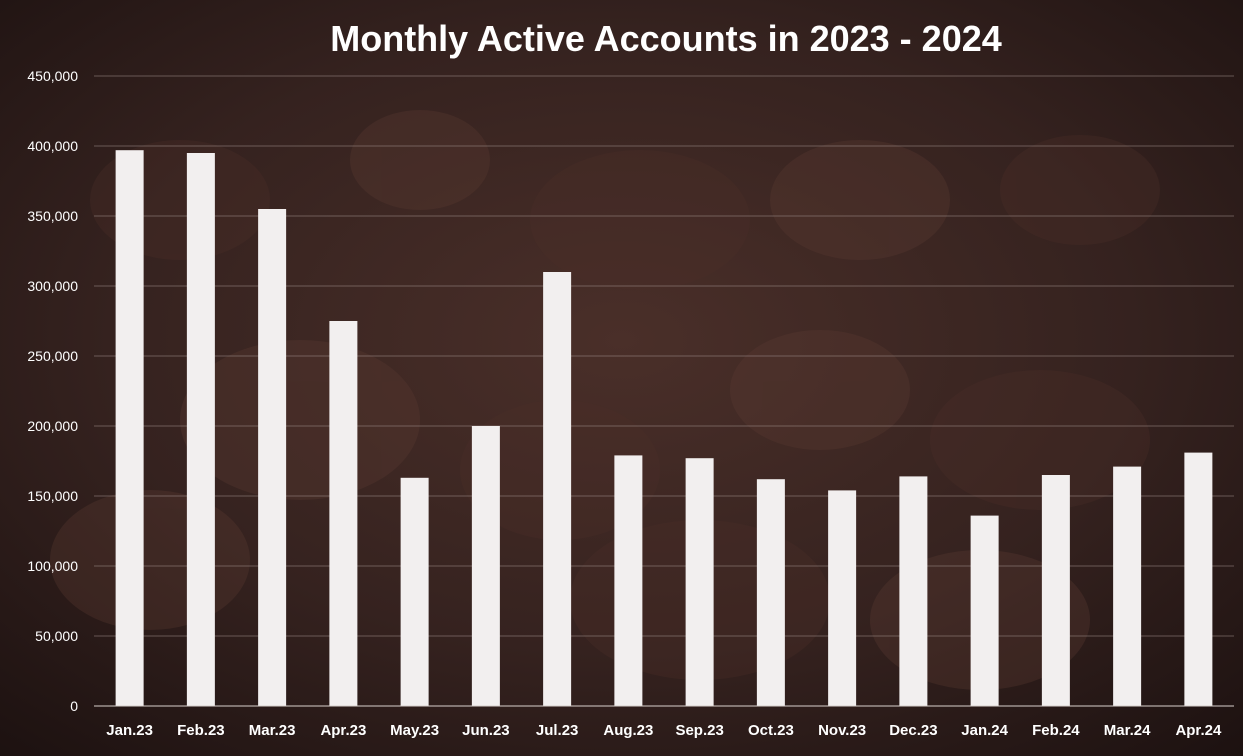 The image size is (1243, 756). I want to click on y-tick-label: 400,000, so click(52, 146).